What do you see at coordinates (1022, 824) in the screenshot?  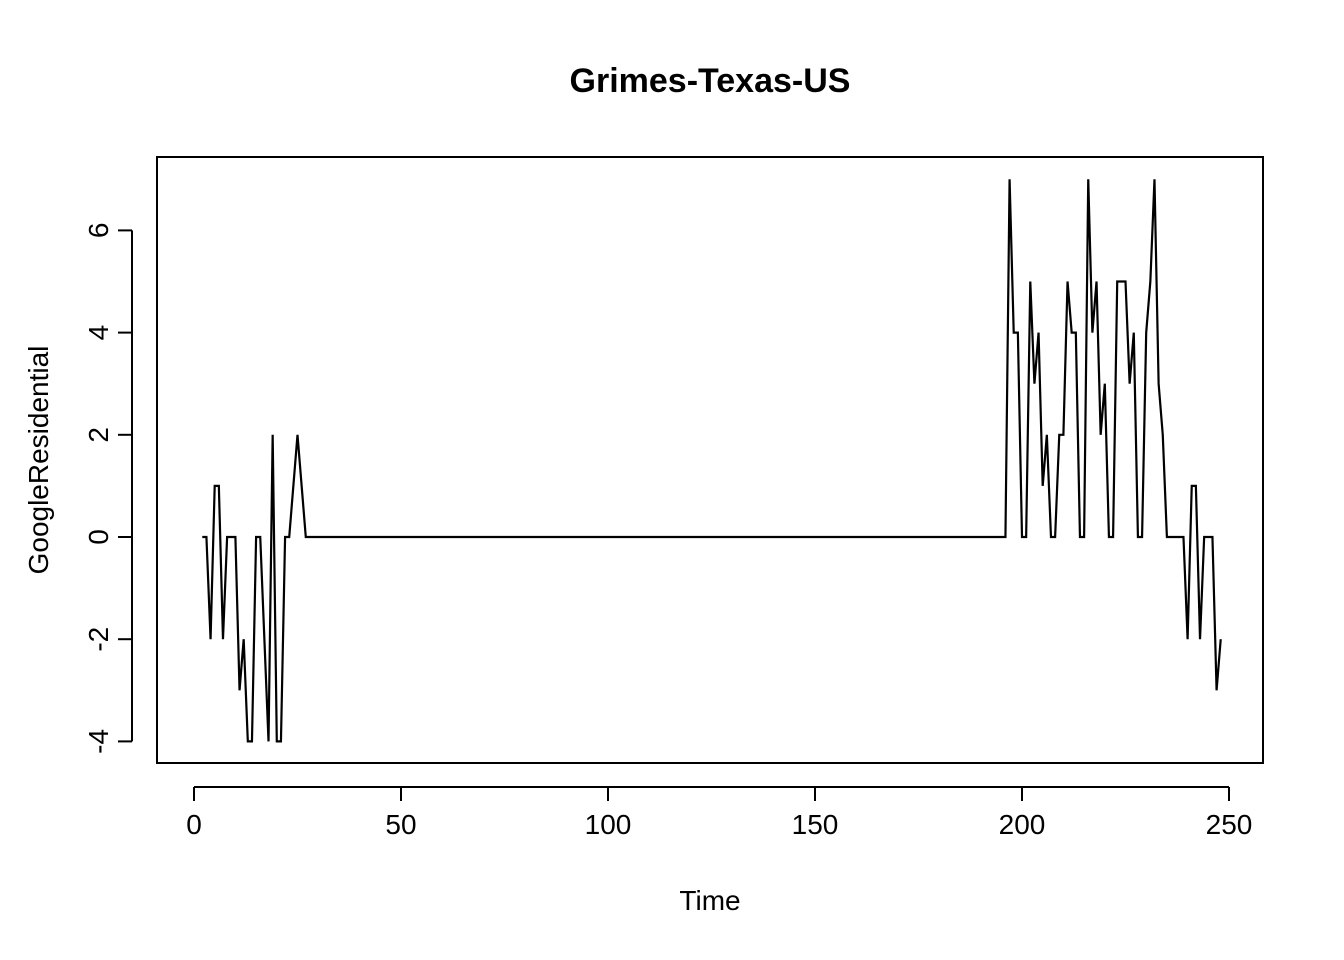 I see `x-tick-label: 200` at bounding box center [1022, 824].